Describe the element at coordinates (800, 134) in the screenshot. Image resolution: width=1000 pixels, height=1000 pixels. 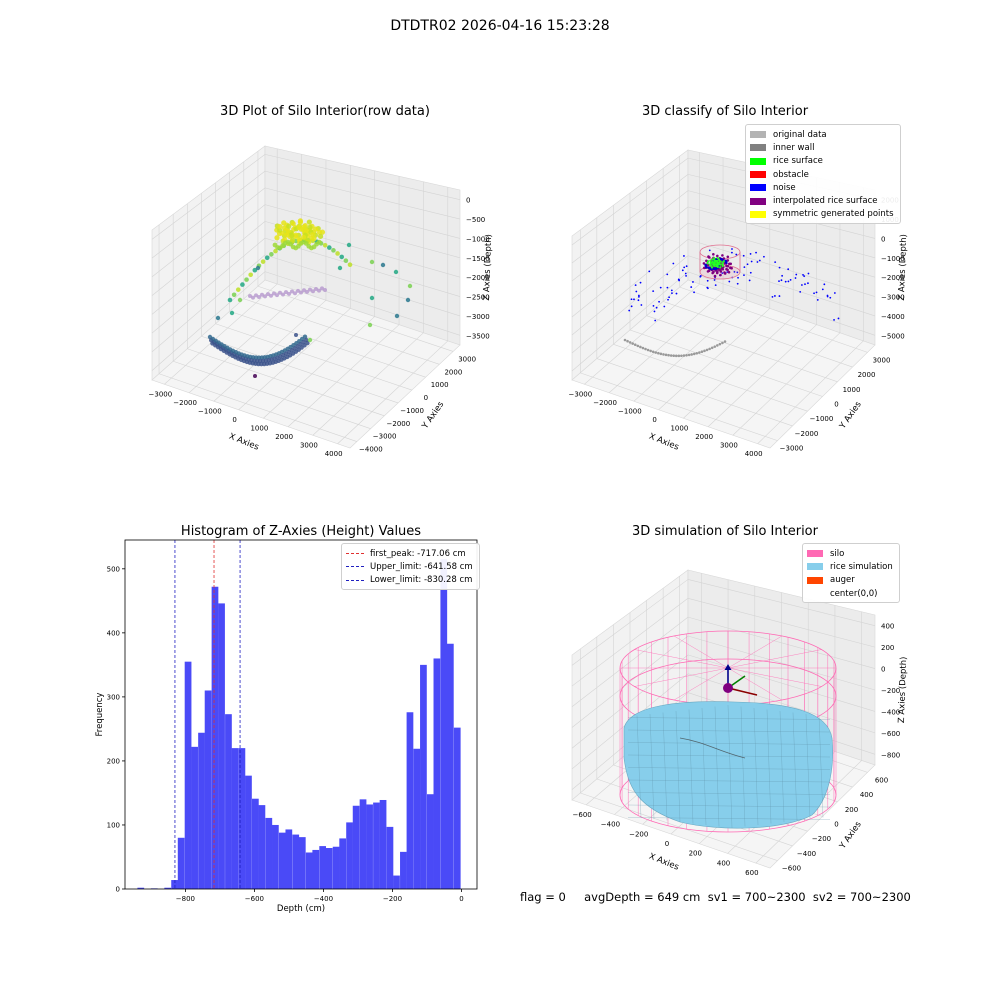
I see `legend-label: original data` at that location.